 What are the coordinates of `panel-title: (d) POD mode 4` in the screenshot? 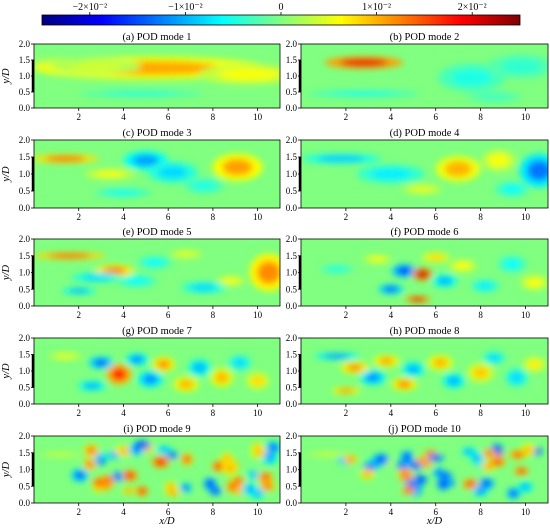 It's located at (425, 133).